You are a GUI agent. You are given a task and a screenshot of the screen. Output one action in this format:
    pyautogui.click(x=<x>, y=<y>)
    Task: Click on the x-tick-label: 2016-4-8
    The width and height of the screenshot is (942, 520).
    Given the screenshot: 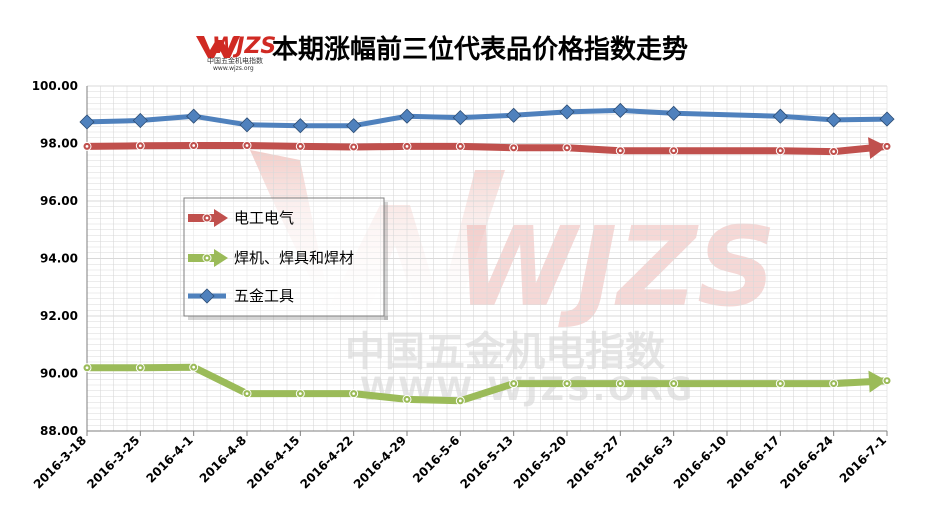 What is the action you would take?
    pyautogui.click(x=223, y=459)
    